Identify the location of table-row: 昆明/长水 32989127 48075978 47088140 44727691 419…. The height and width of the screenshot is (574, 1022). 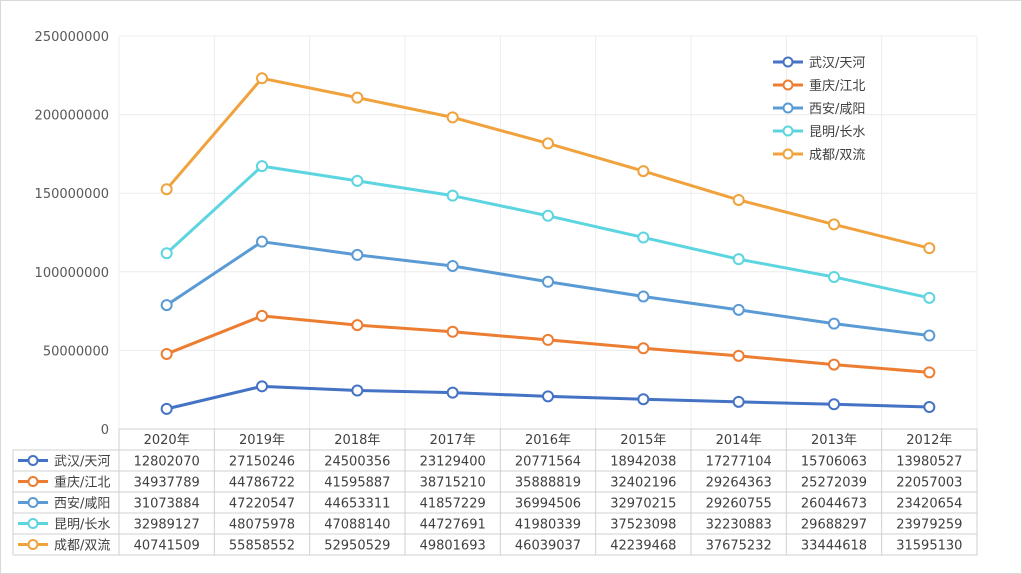
(490, 525).